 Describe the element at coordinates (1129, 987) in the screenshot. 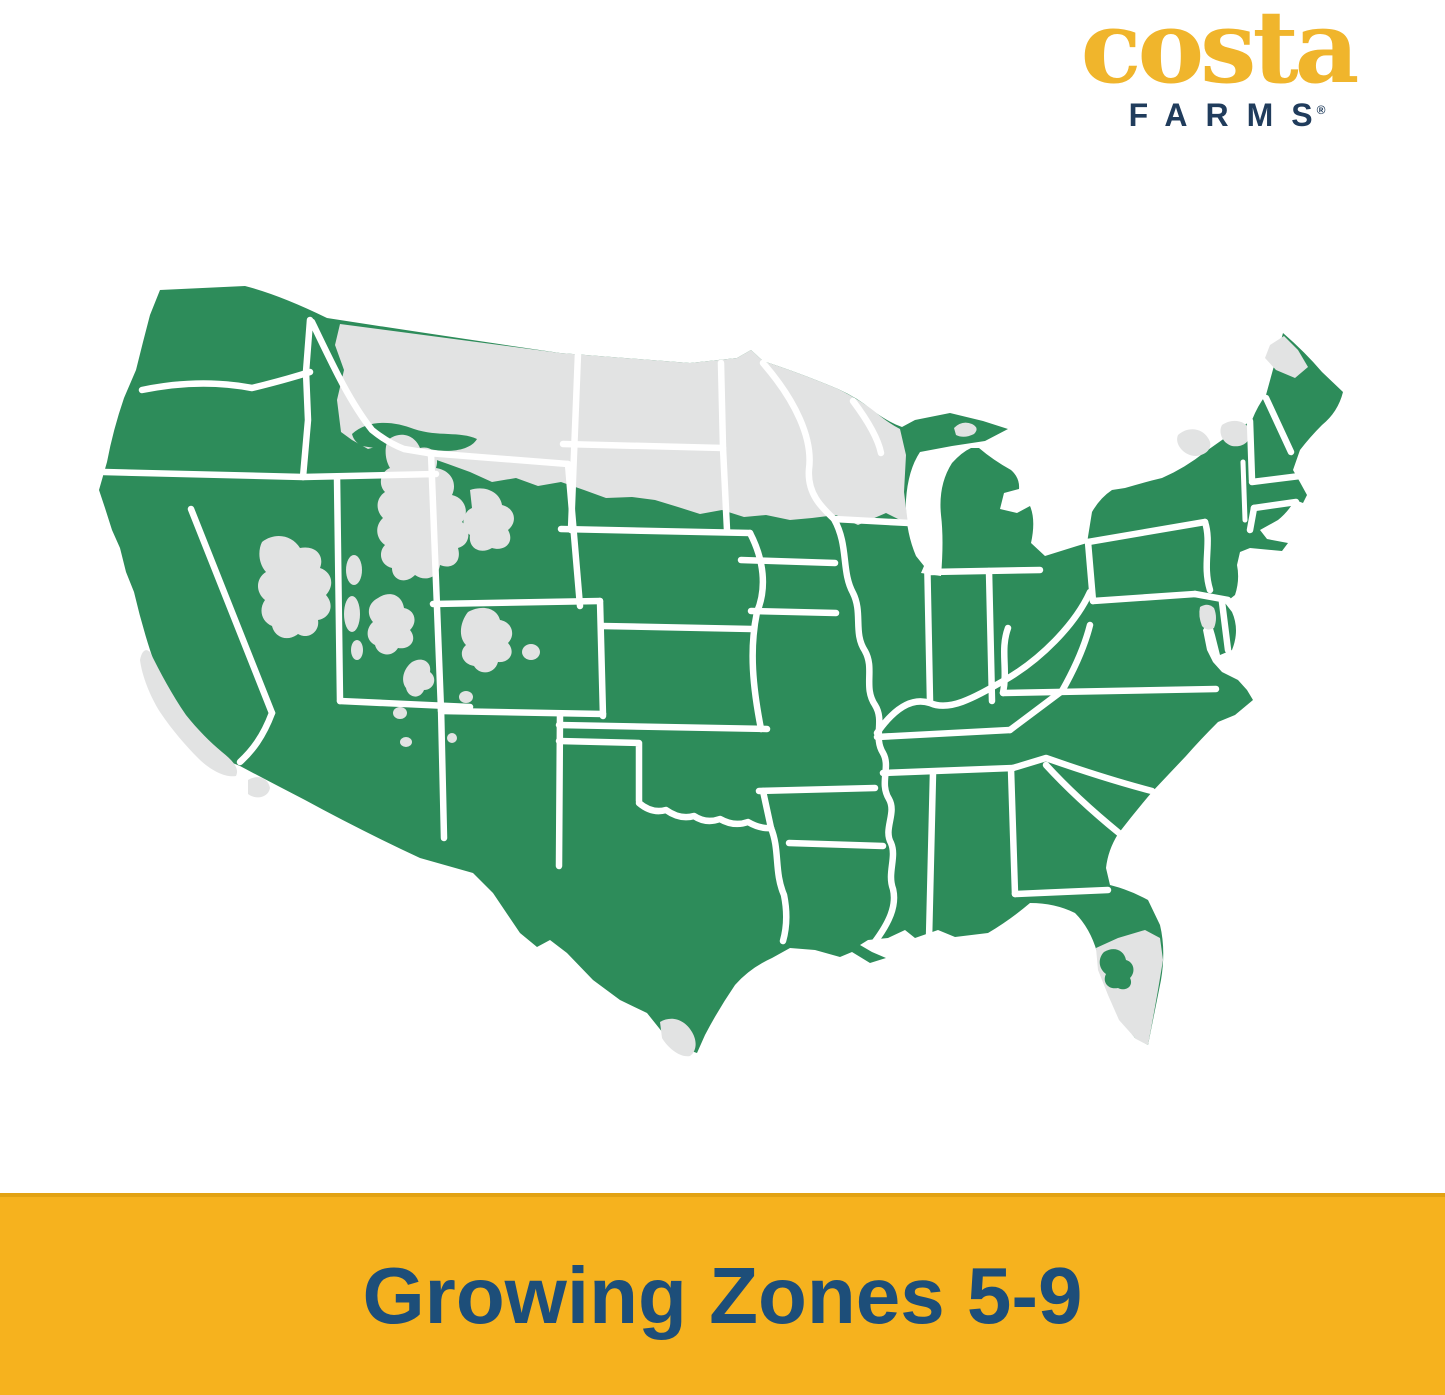

I see `excluded-region-south-florida` at that location.